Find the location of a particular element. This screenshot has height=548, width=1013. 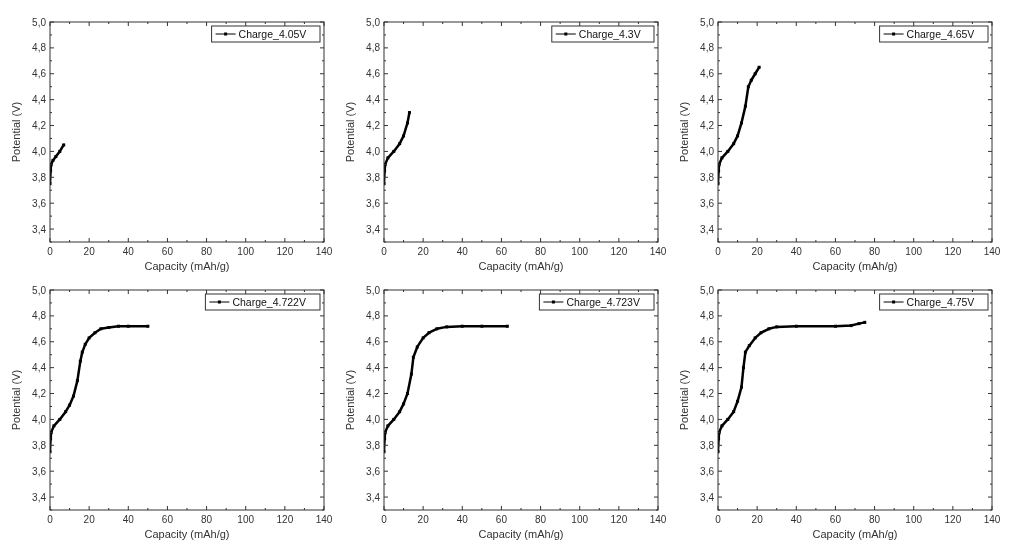

legend-label: Charge_4.723V is located at coordinates (603, 301).